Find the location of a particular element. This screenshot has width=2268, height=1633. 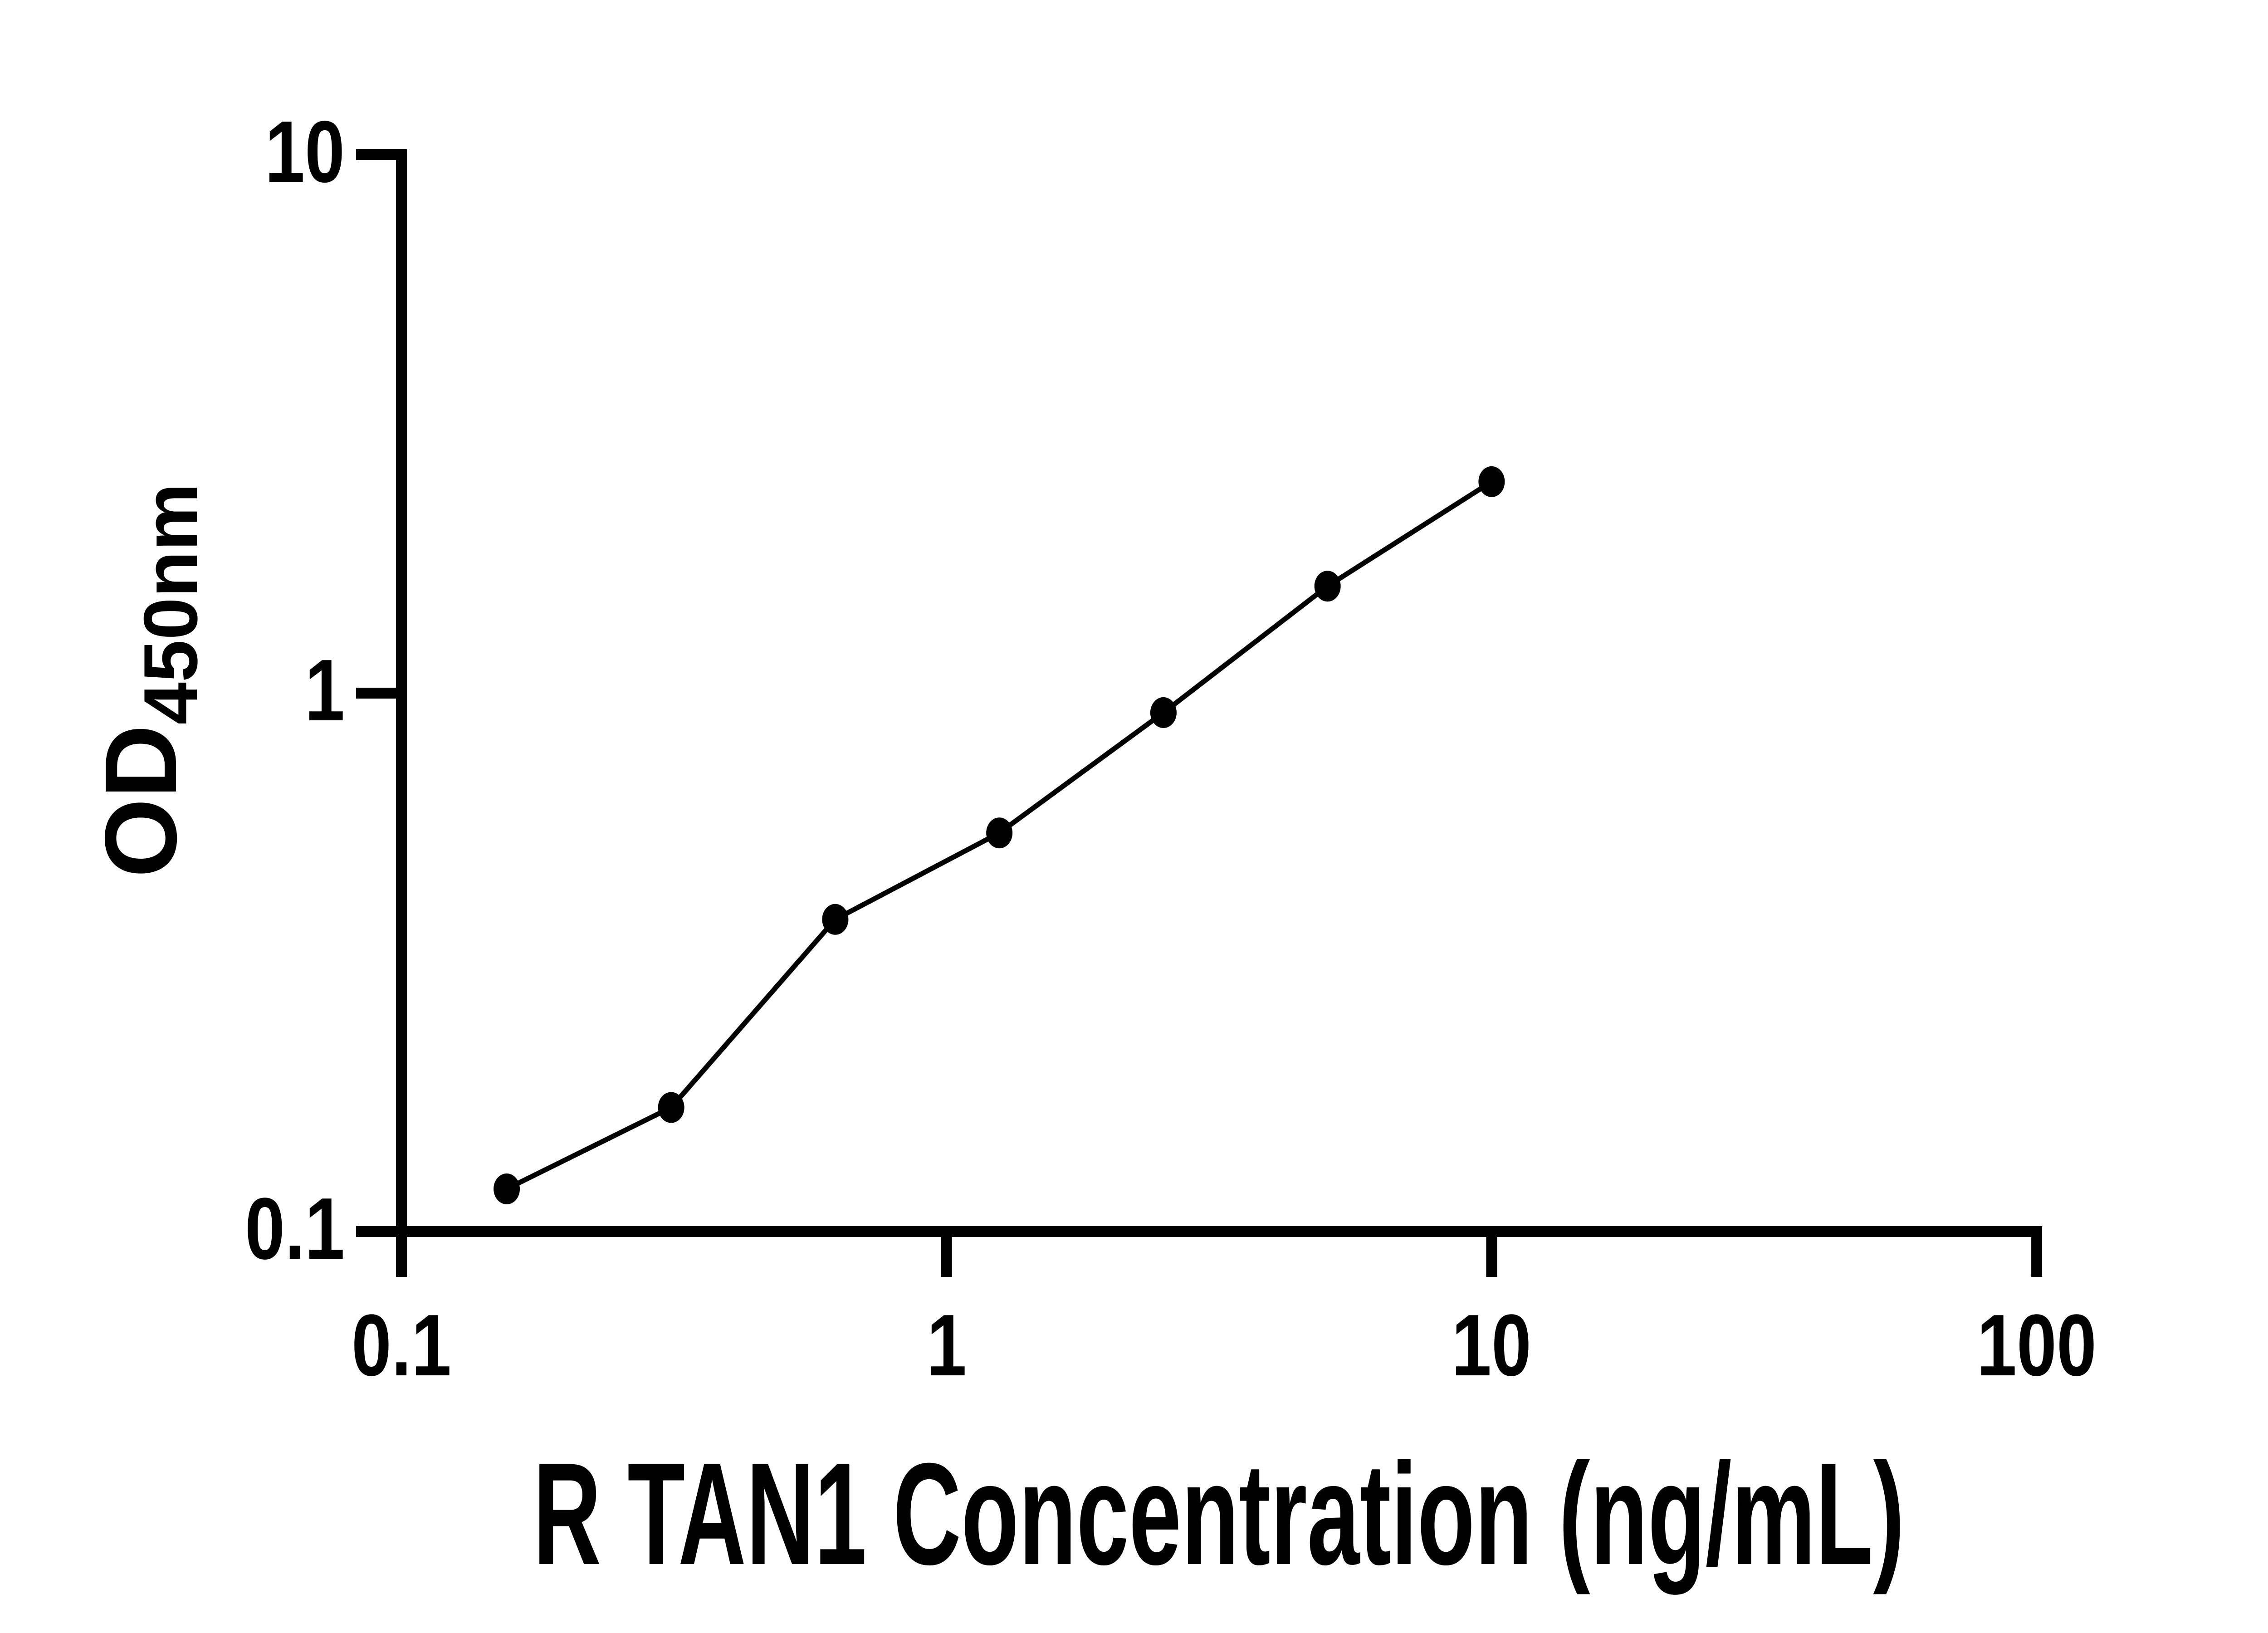

y-axis-title-main: OD is located at coordinates (140, 801).